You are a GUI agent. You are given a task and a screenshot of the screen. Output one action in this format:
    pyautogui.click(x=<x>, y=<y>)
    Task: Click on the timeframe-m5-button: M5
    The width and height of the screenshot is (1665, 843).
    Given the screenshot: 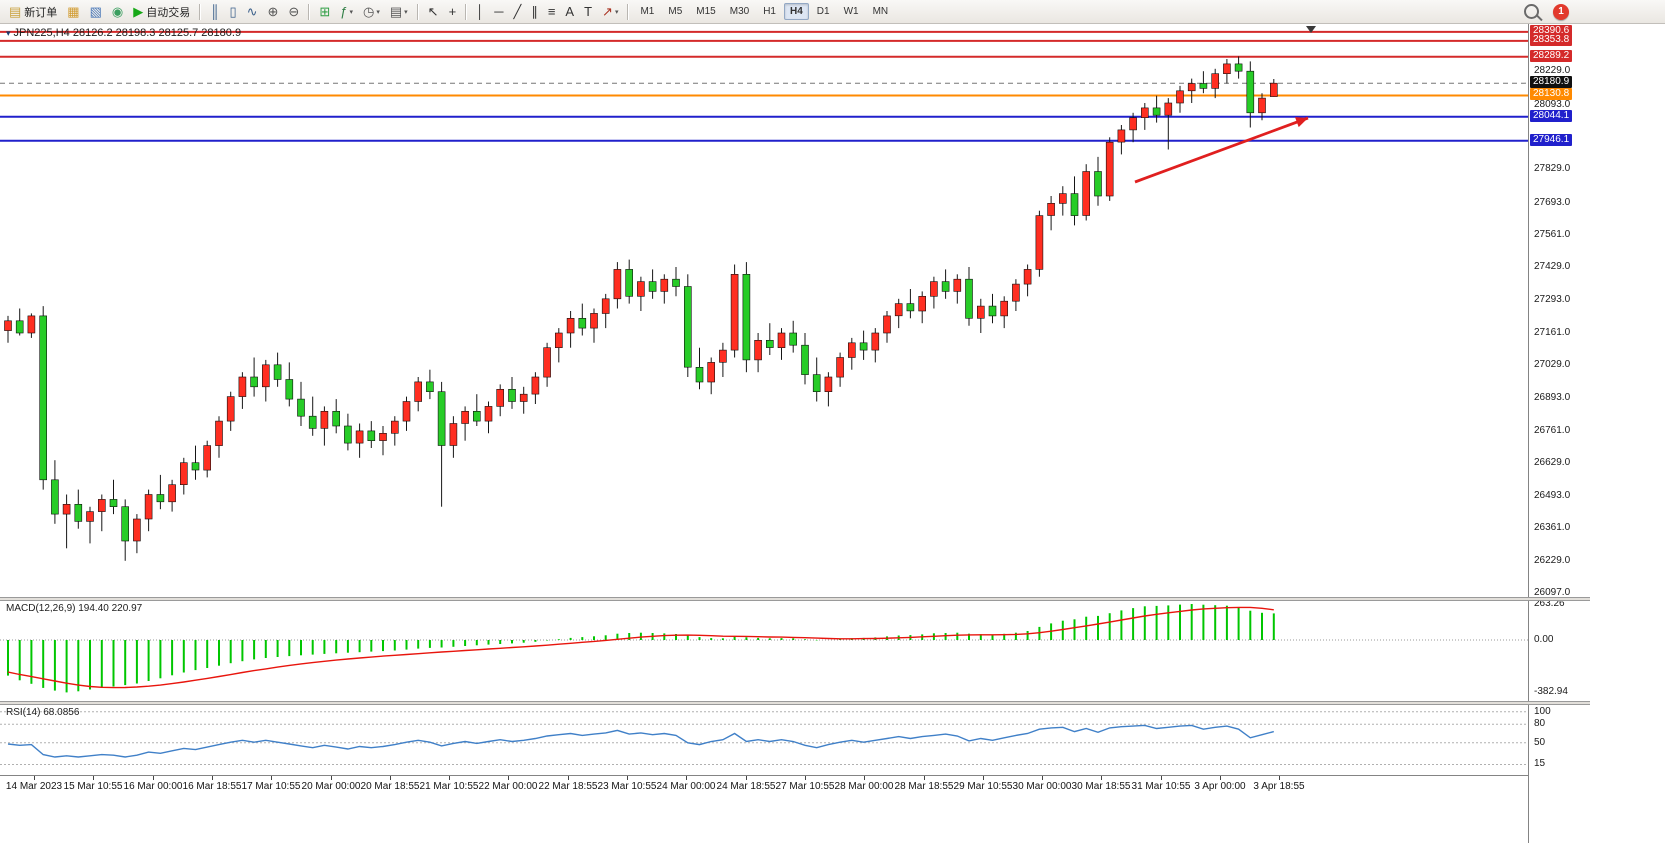 What is the action you would take?
    pyautogui.click(x=675, y=11)
    